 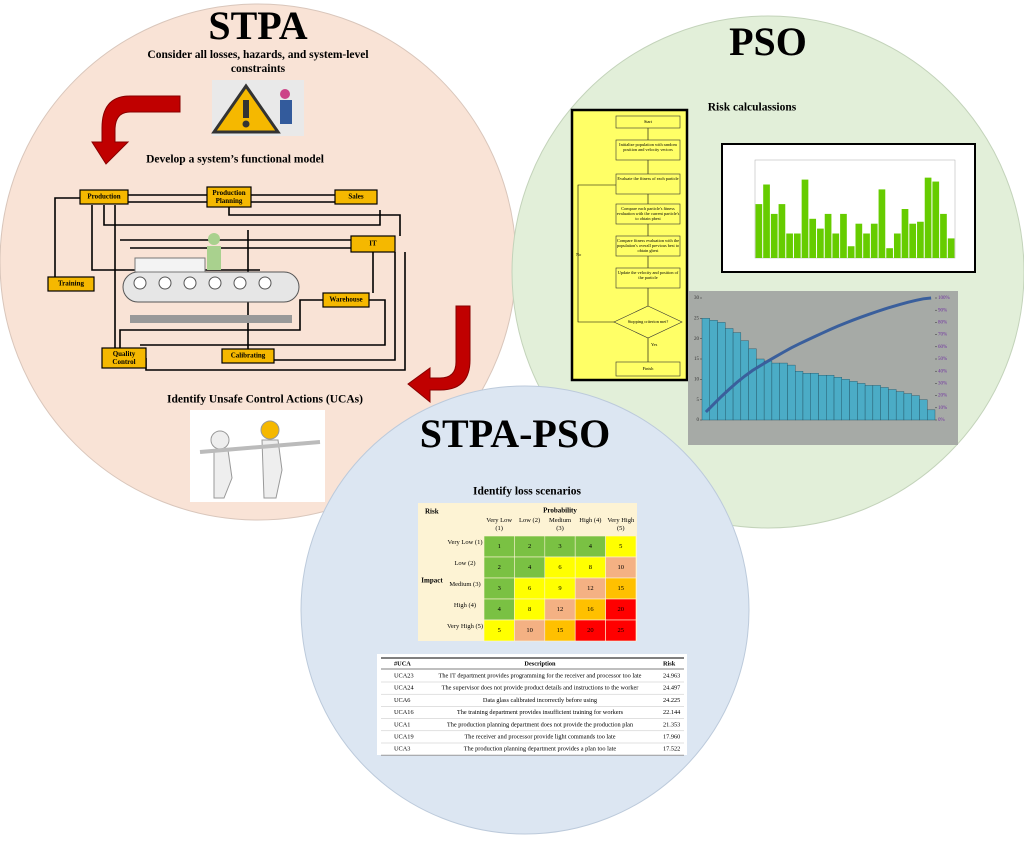 I want to click on matrix-col-header-wrap: Very Low (1), so click(x=499, y=524).